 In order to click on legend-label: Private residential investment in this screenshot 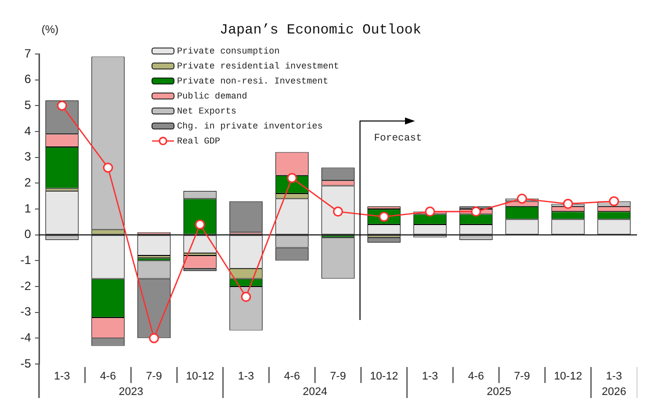, I will do `click(258, 66)`.